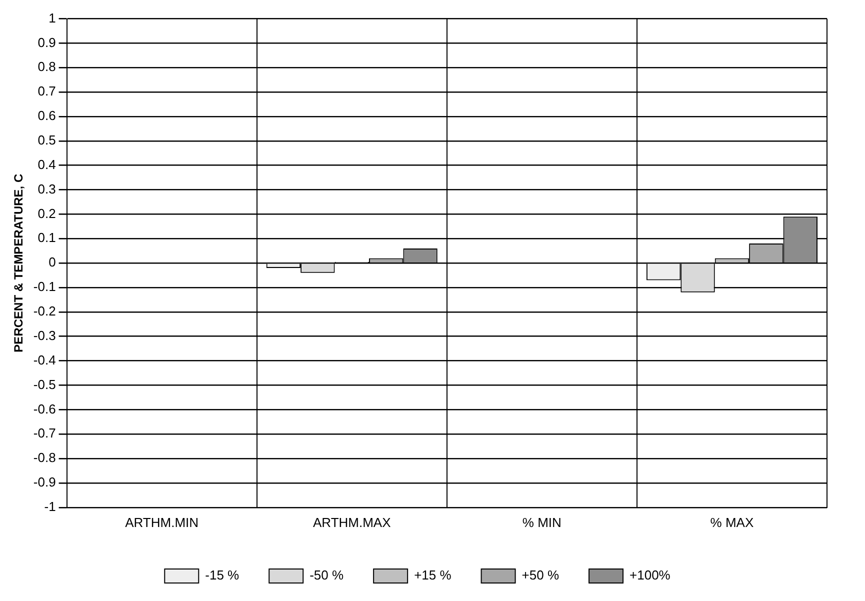 The image size is (865, 601). Describe the element at coordinates (44, 458) in the screenshot. I see `y-tick-label: -0.8` at that location.